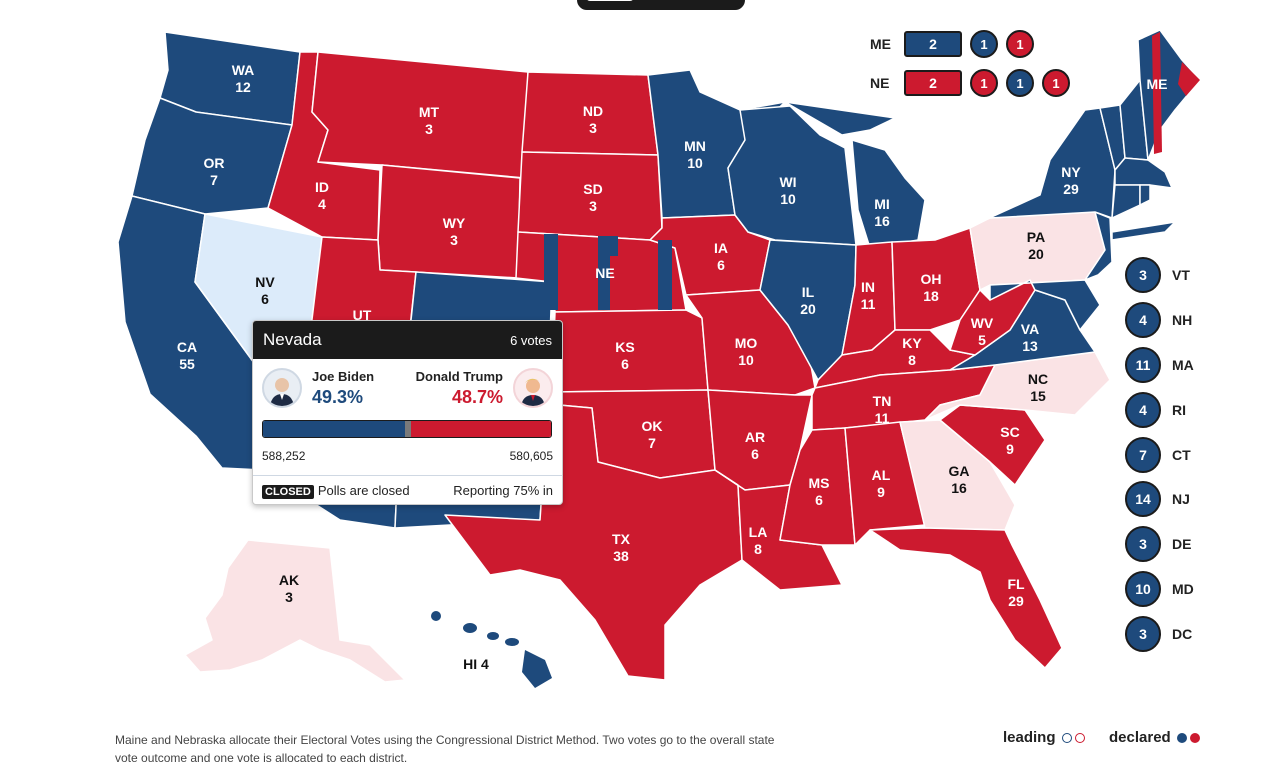 This screenshot has width=1280, height=775. I want to click on tooltip-header: Nevada 6 votes, so click(407, 340).